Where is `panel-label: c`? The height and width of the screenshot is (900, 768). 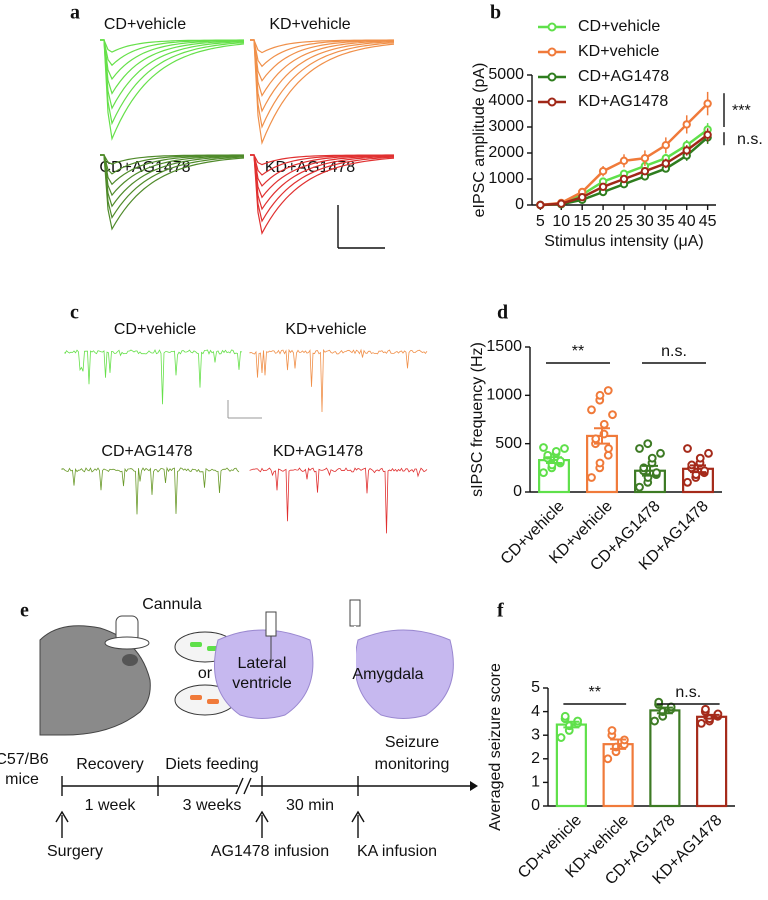
panel-label: c is located at coordinates (74, 313).